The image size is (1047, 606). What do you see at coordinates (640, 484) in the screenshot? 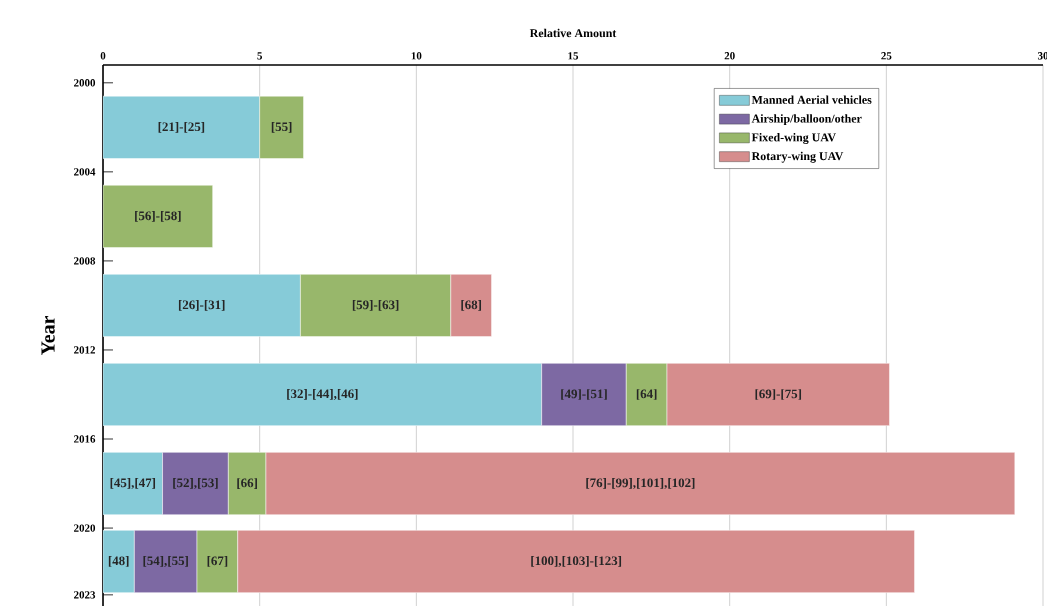
I see `annotation: [76]-[99],[101],[102]` at bounding box center [640, 484].